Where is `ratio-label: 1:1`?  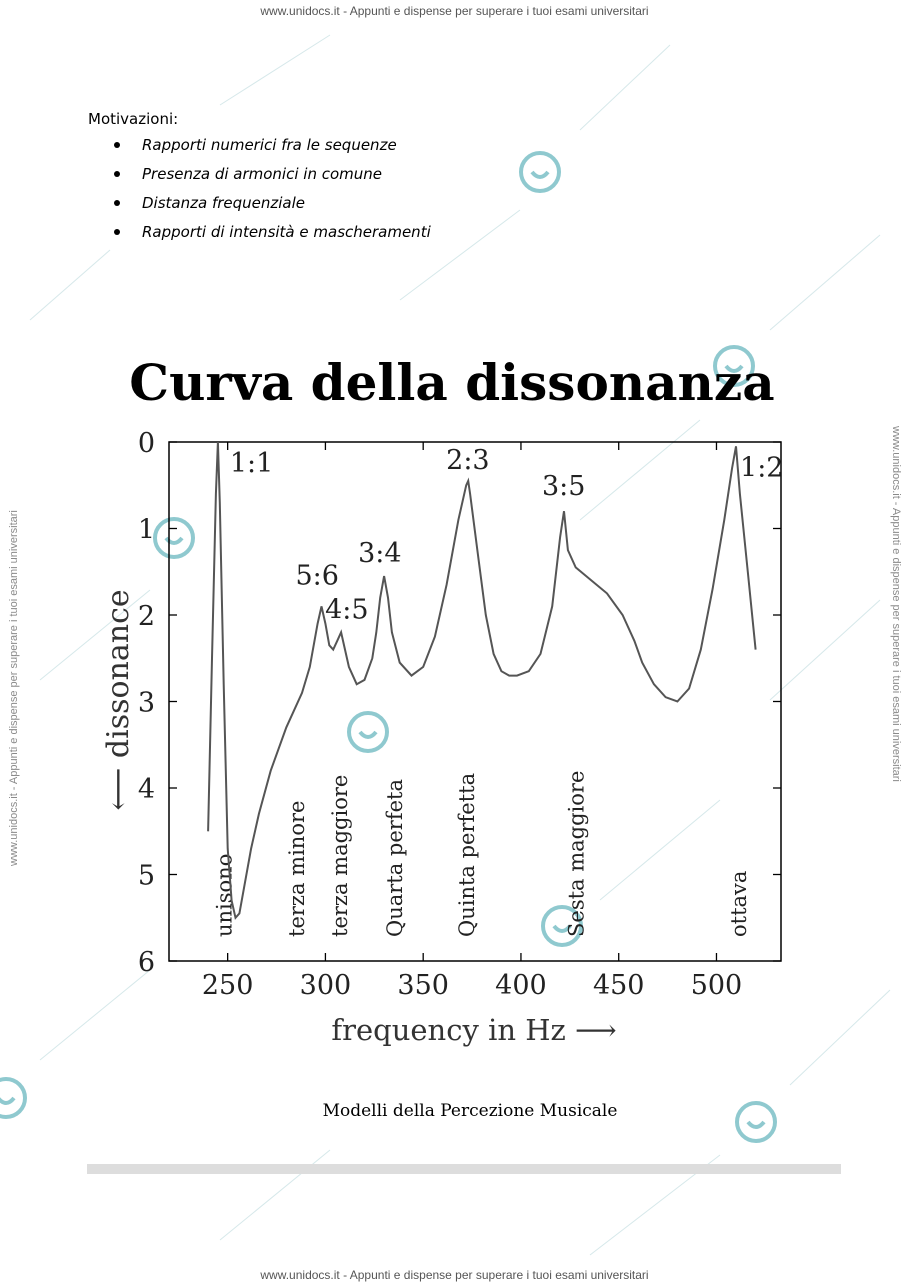 ratio-label: 1:1 is located at coordinates (251, 463).